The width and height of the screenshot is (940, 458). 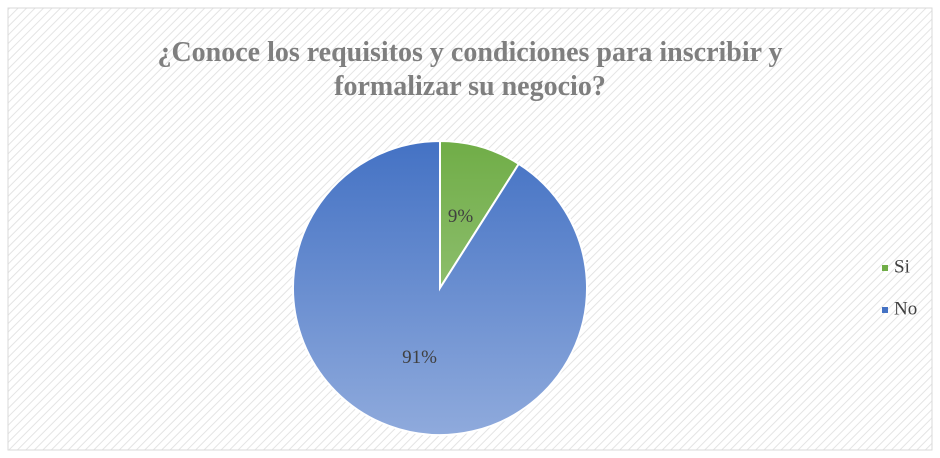 I want to click on data-label: 91%, so click(x=419, y=357).